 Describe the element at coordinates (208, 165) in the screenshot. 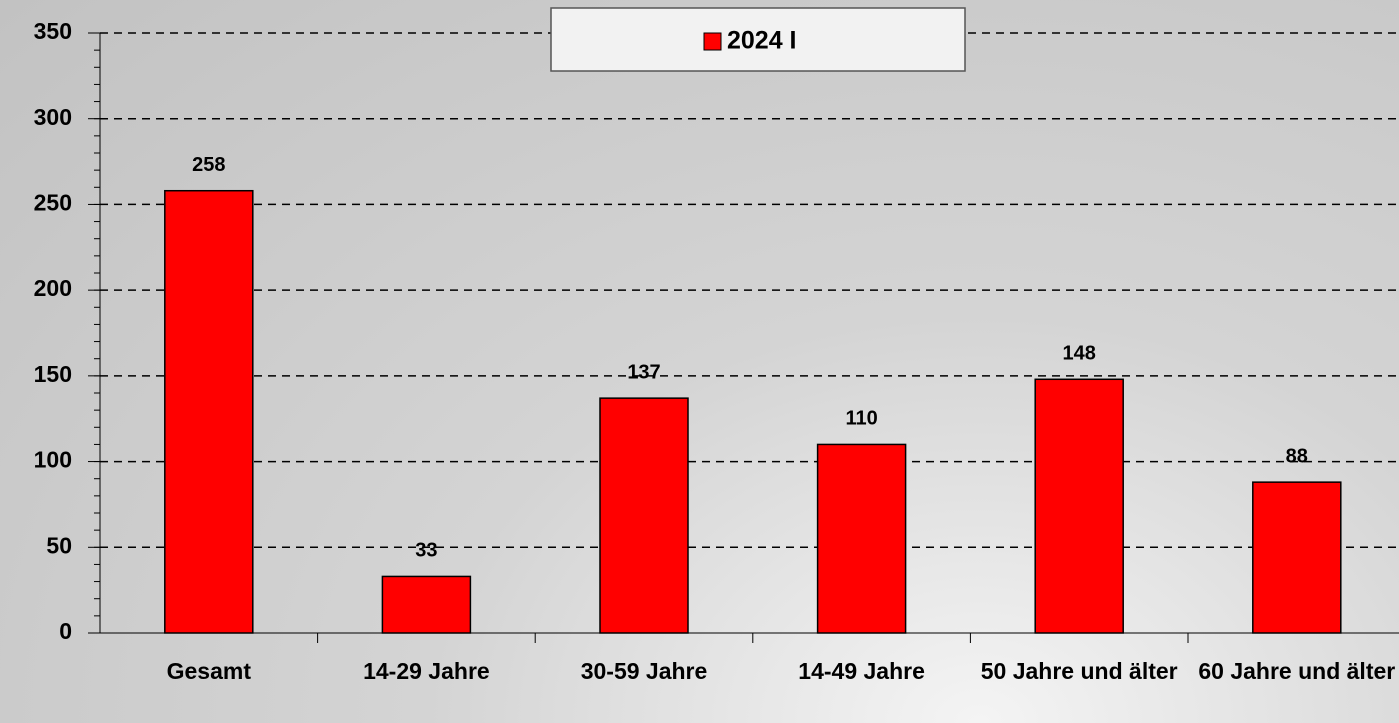

I see `data-label: 258` at that location.